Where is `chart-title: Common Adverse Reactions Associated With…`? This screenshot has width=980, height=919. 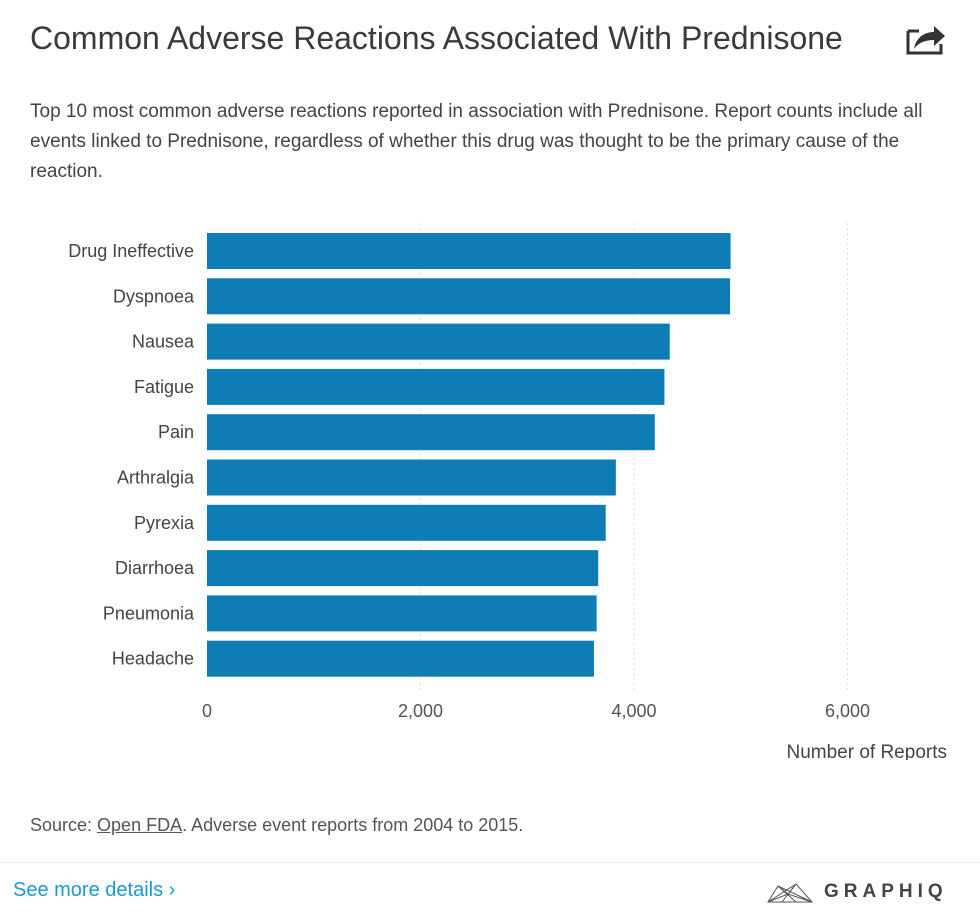 chart-title: Common Adverse Reactions Associated With… is located at coordinates (436, 38).